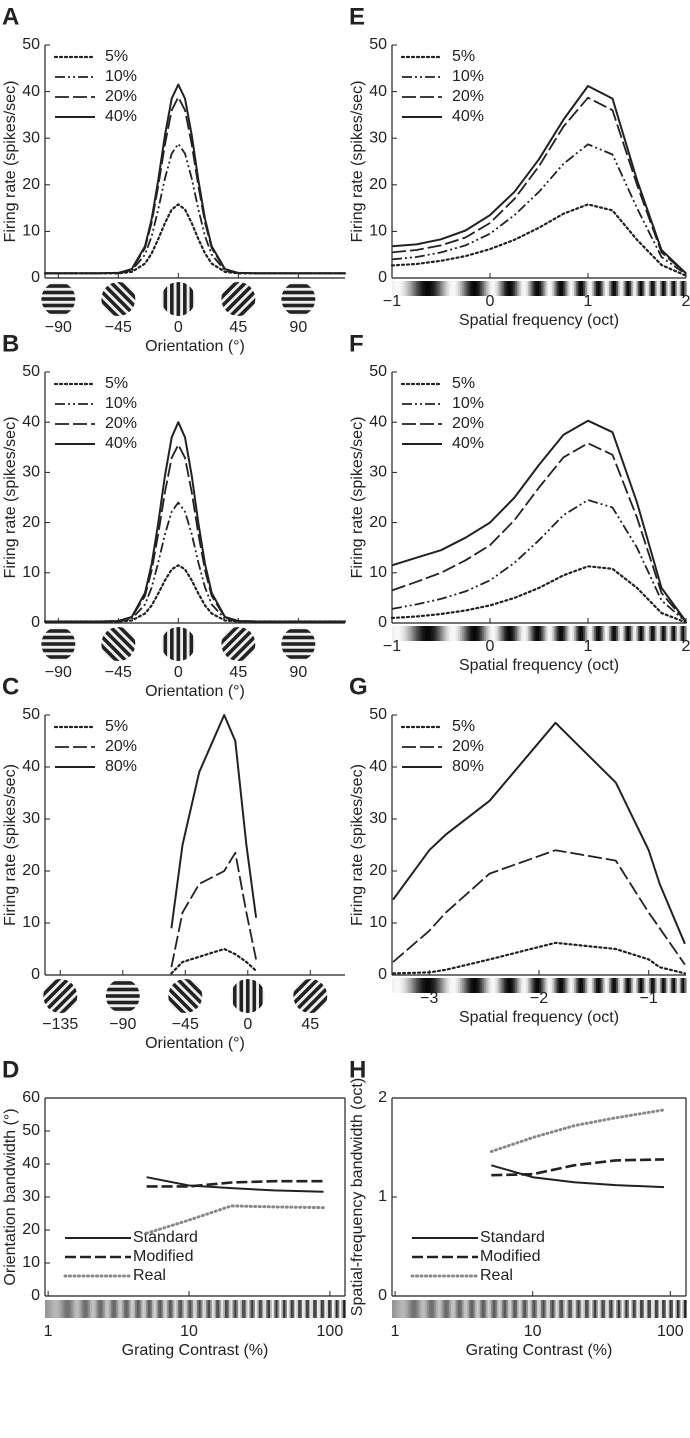 Image resolution: width=690 pixels, height=1438 pixels. What do you see at coordinates (468, 76) in the screenshot?
I see `legend-label: 10%` at bounding box center [468, 76].